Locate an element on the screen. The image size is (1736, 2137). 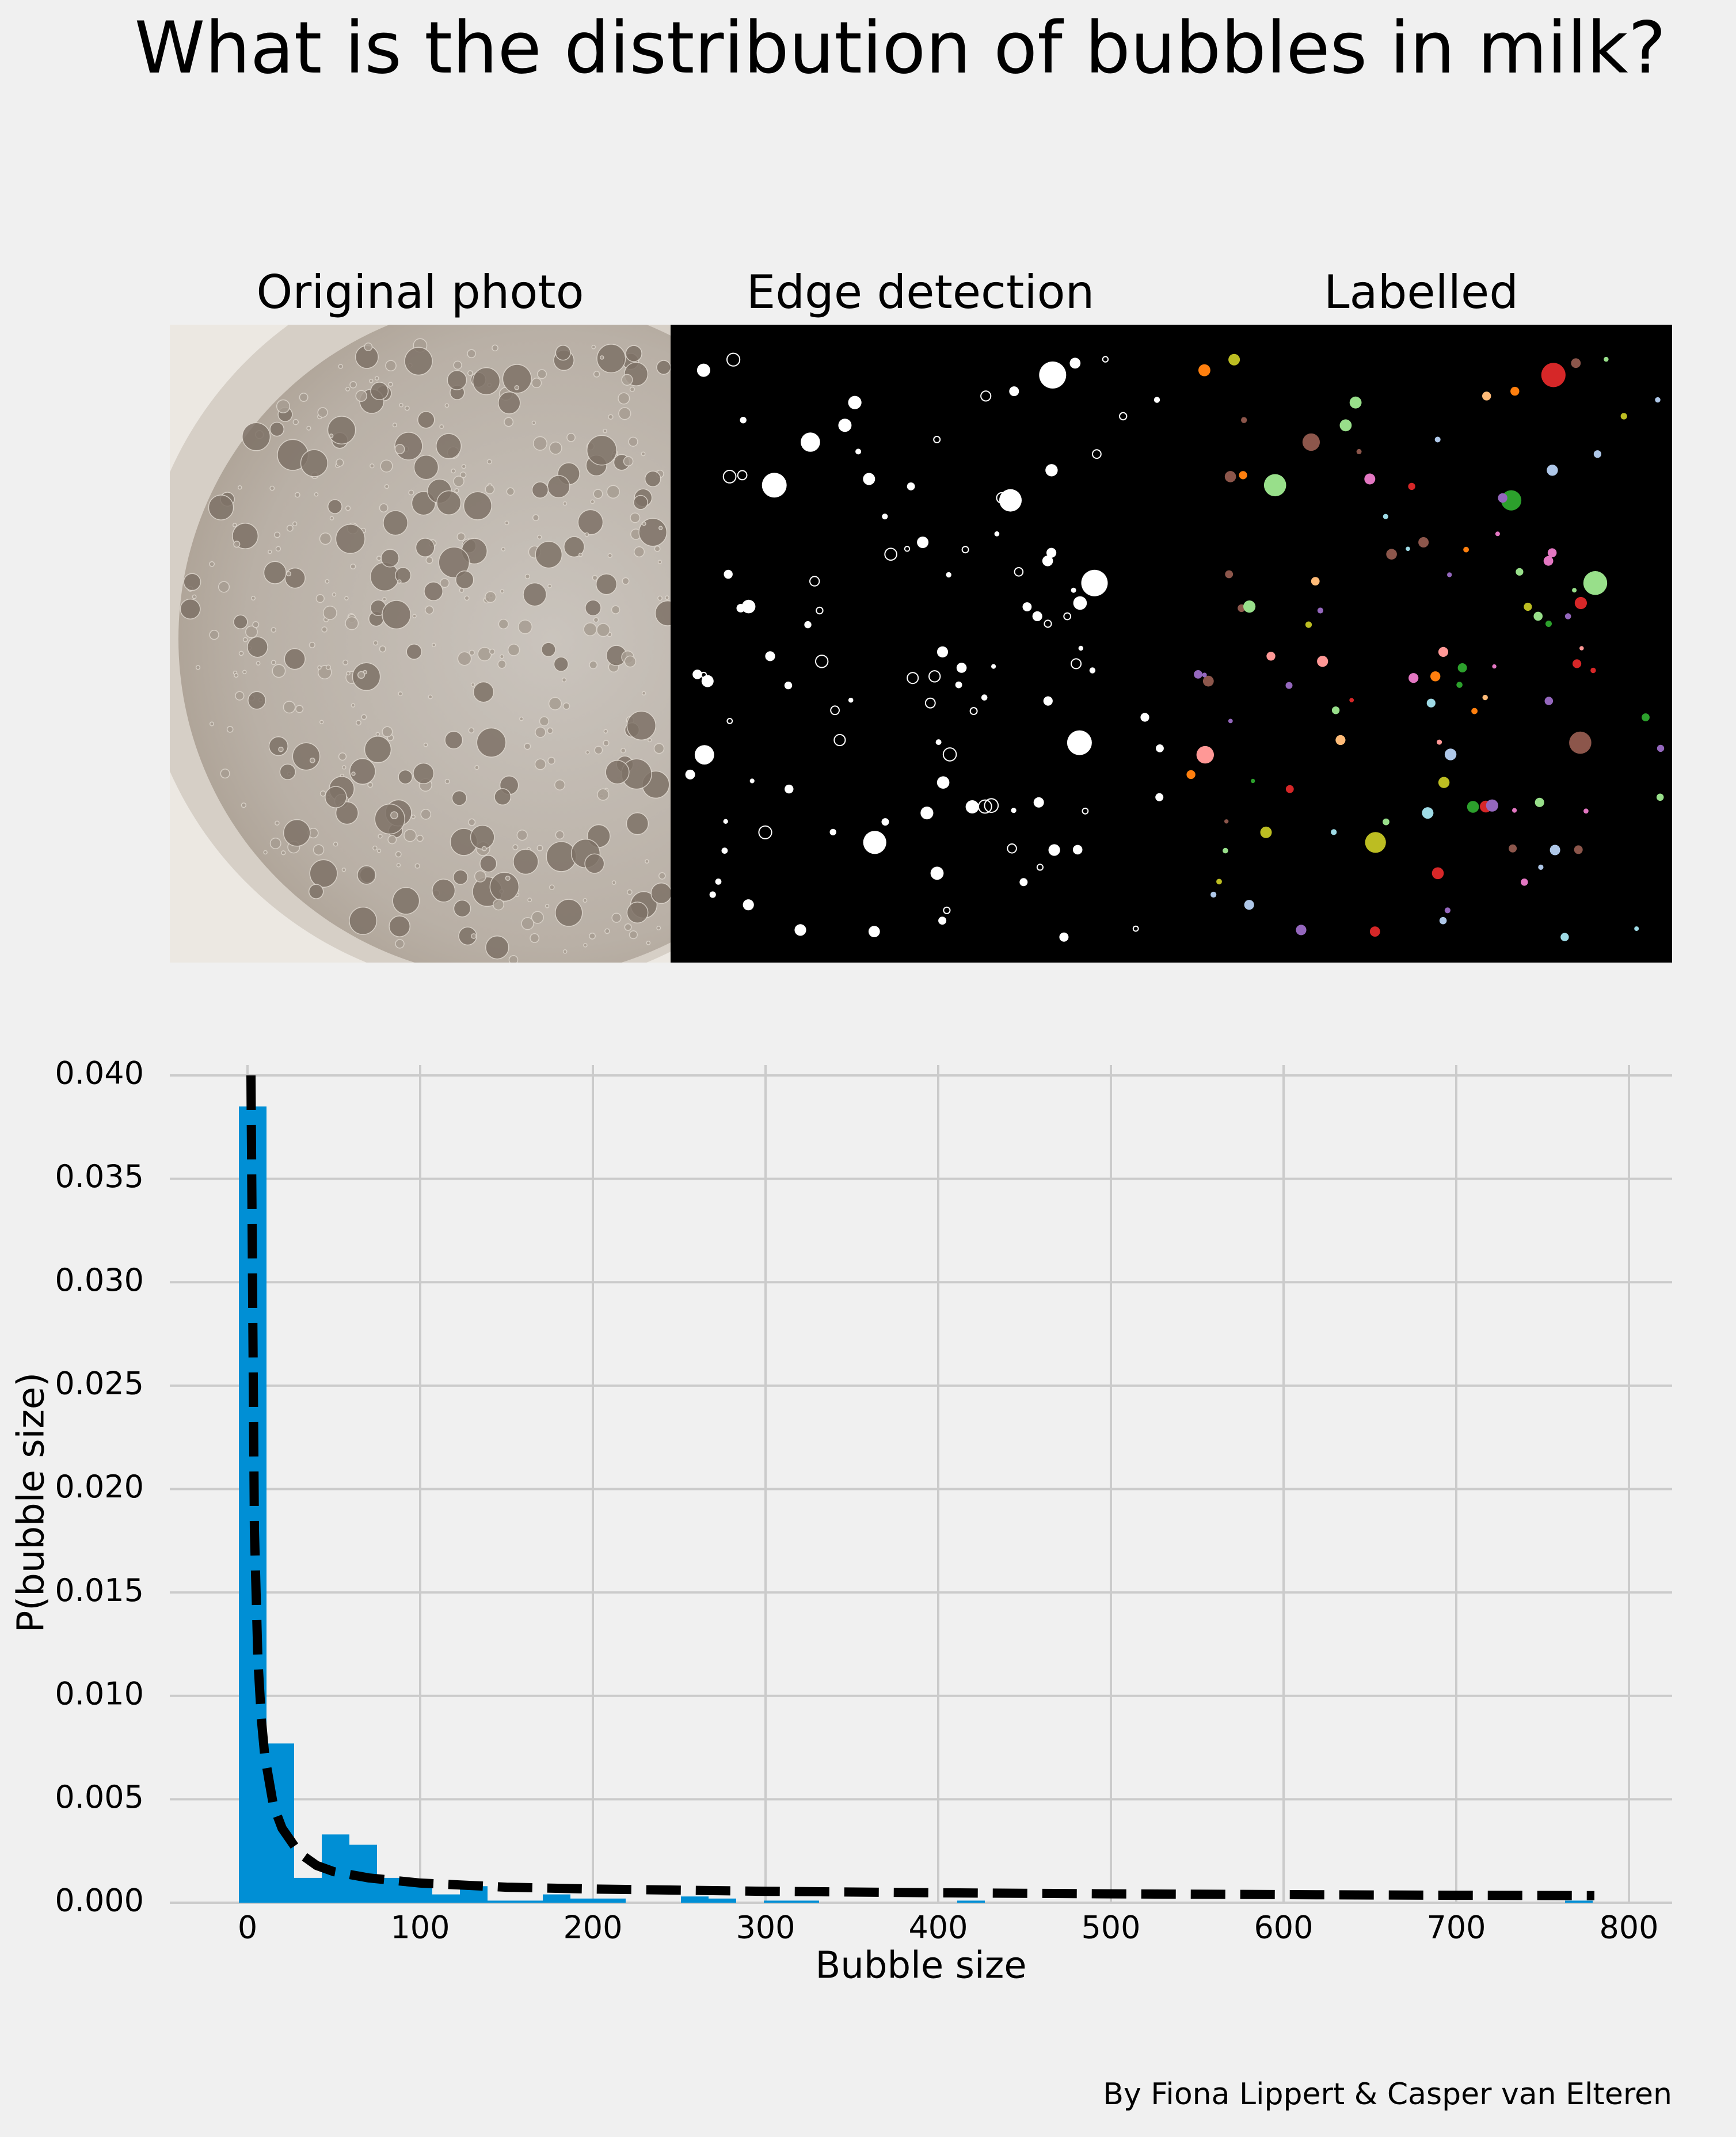
x-tick-label: 200 is located at coordinates (592, 1928).